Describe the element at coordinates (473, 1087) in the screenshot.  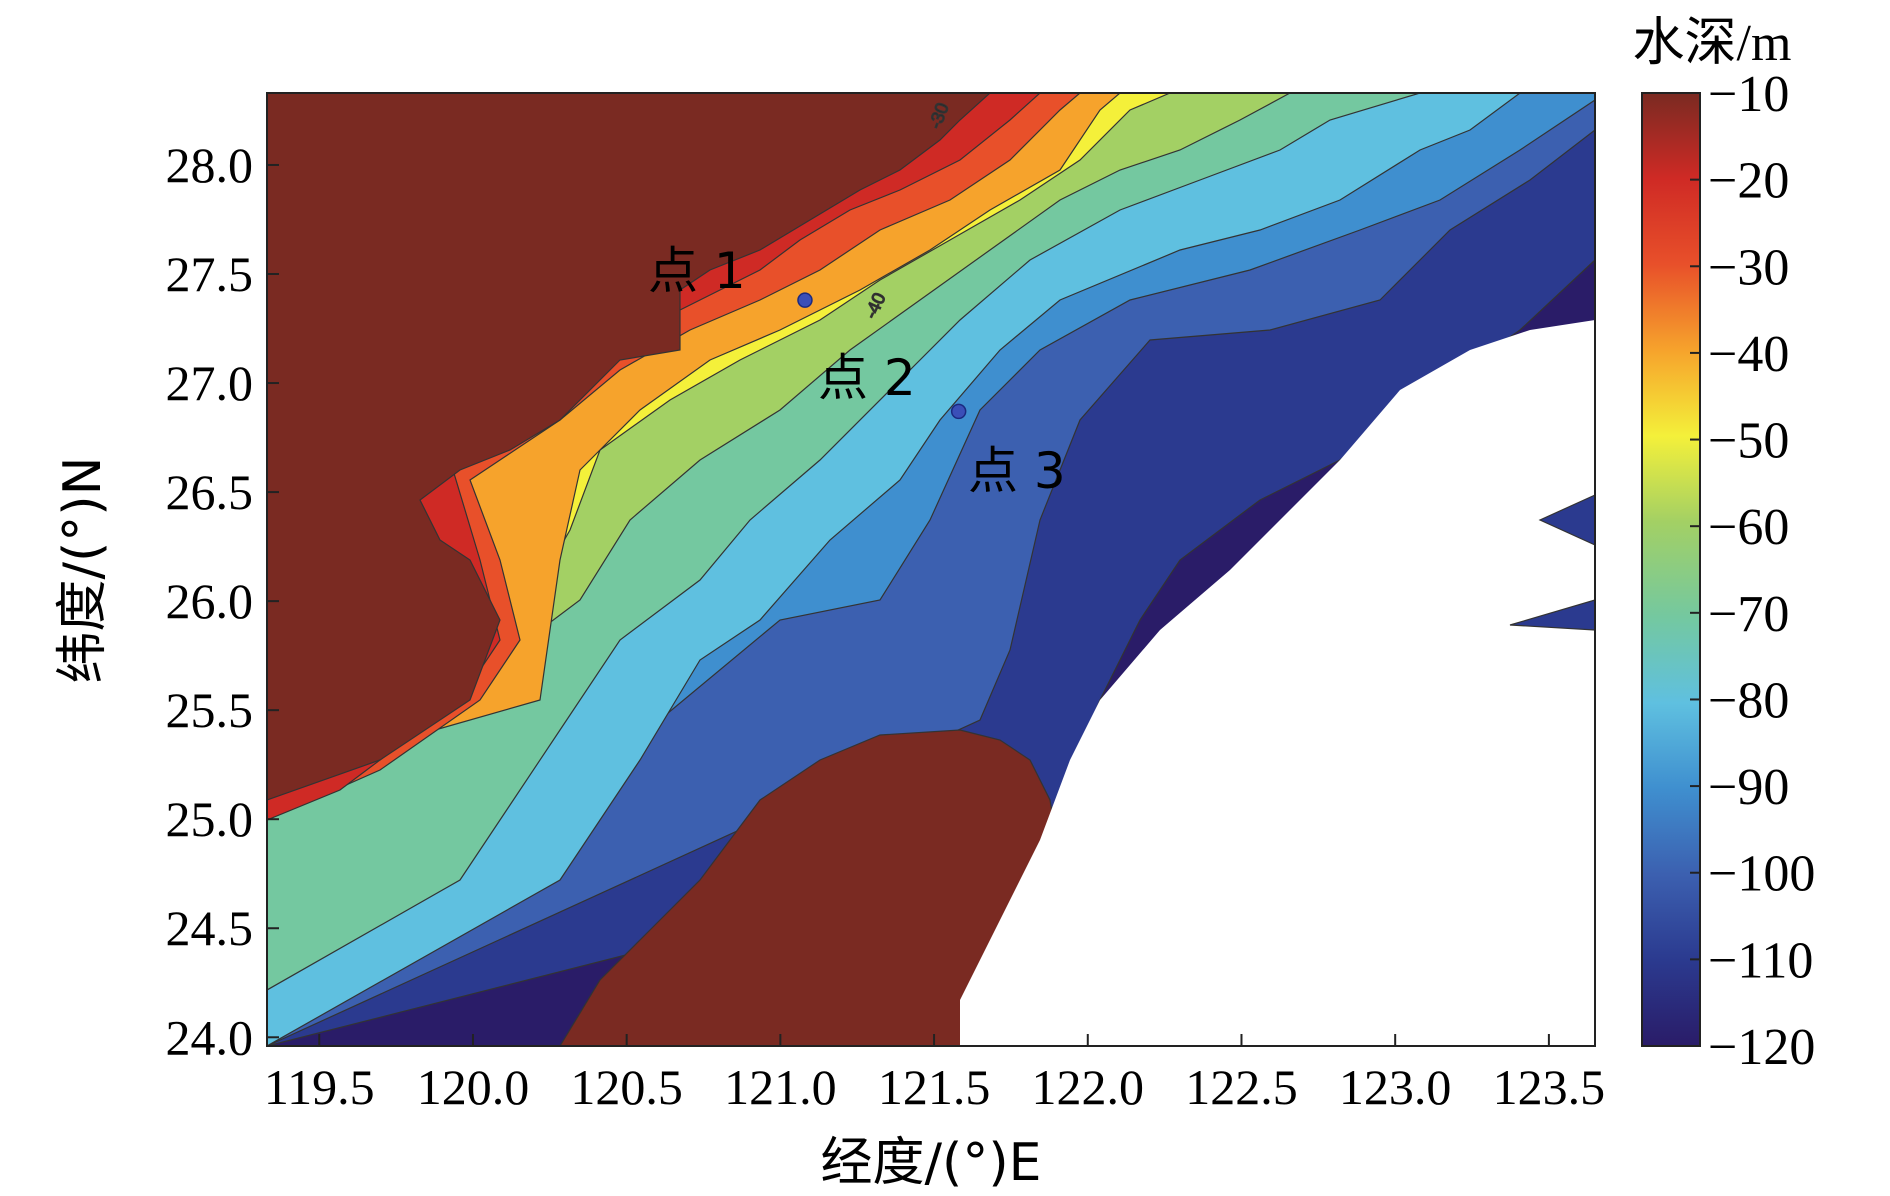
I see `x-tick-label: 120.0` at that location.